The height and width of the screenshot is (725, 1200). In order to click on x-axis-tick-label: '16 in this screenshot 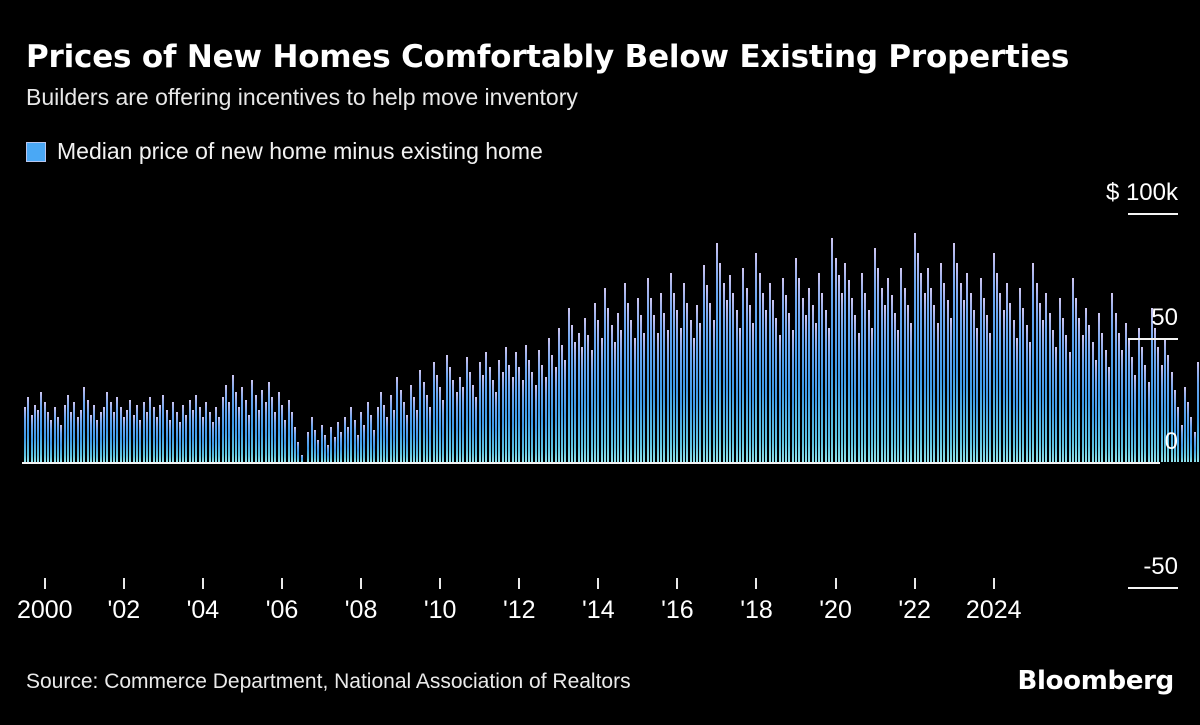, I will do `click(677, 610)`.